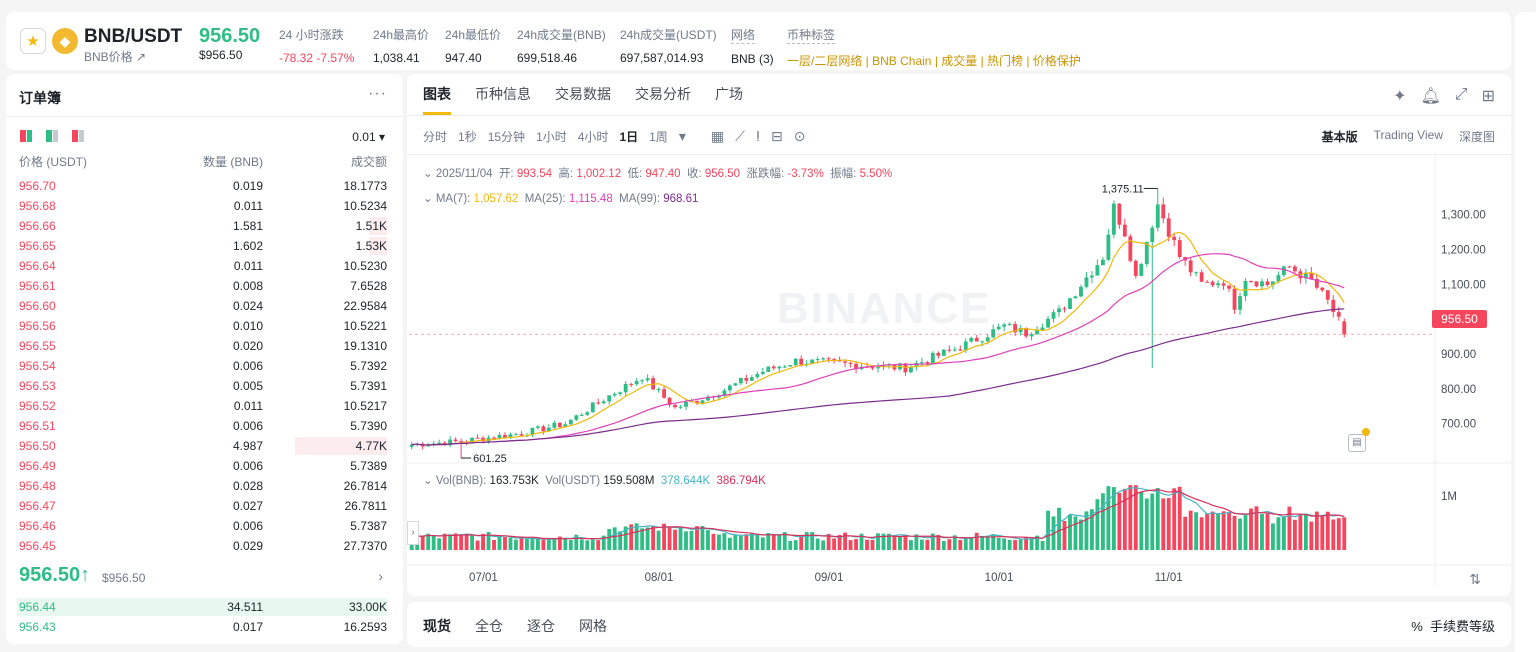 Image resolution: width=1536 pixels, height=652 pixels. I want to click on bid-qty: 34.511, so click(245, 607).